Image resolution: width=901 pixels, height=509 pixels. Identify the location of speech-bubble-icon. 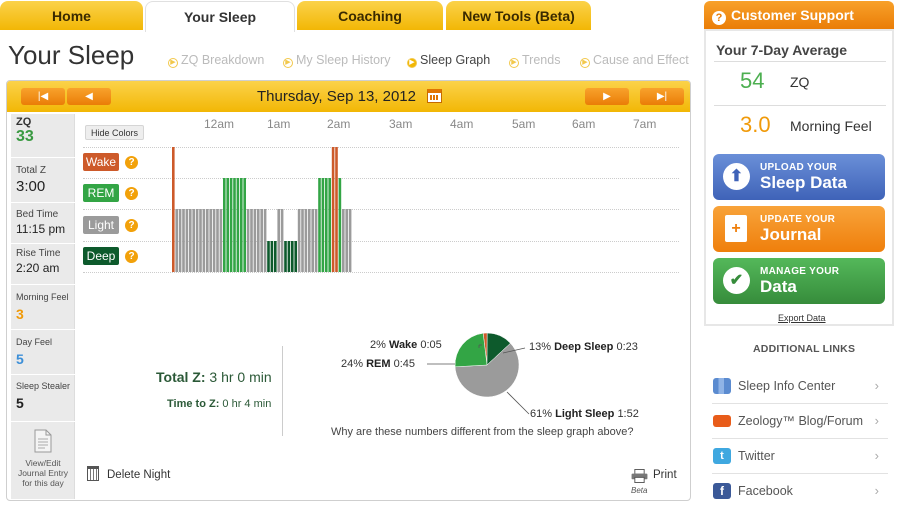
(722, 421).